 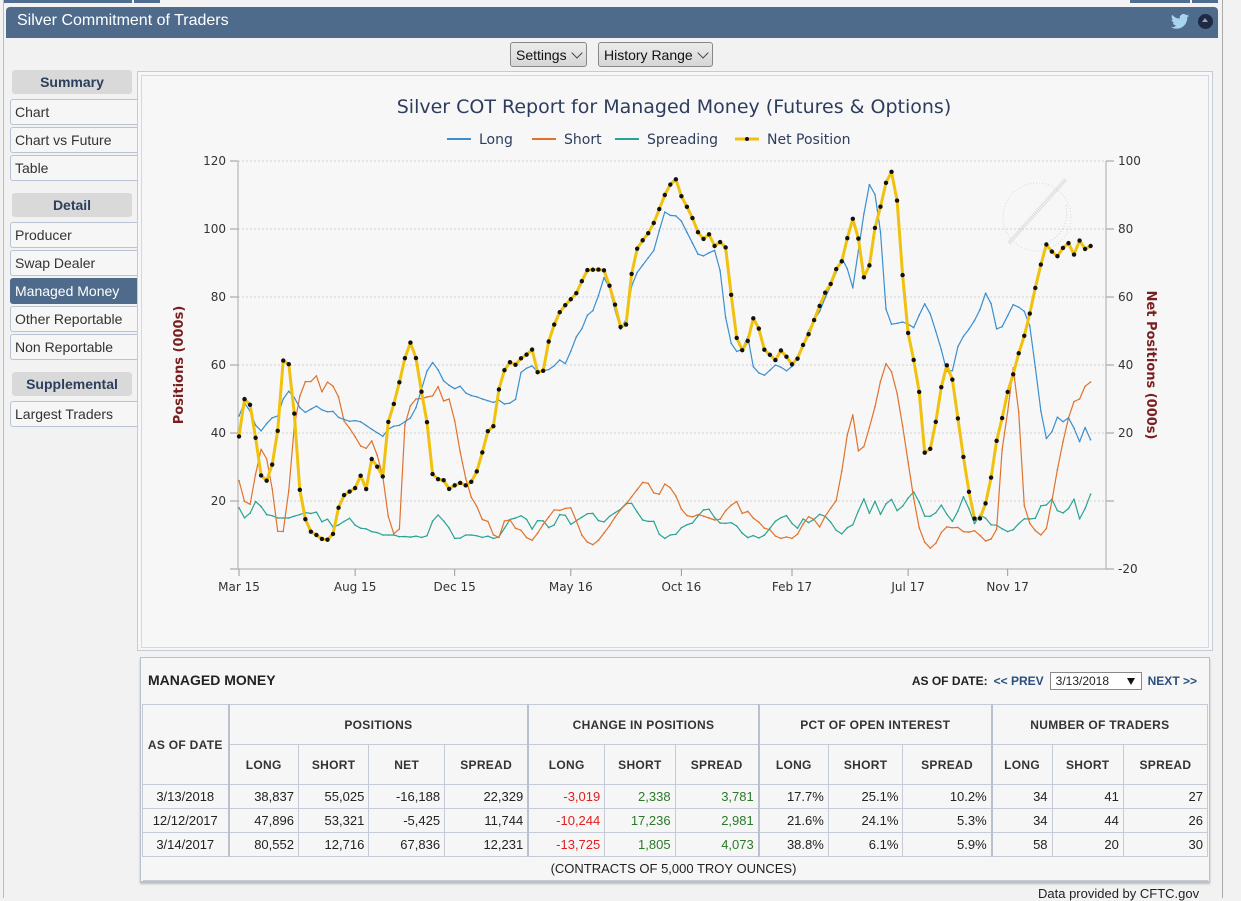 What do you see at coordinates (74, 168) in the screenshot?
I see `sidebar-item-table: Table` at bounding box center [74, 168].